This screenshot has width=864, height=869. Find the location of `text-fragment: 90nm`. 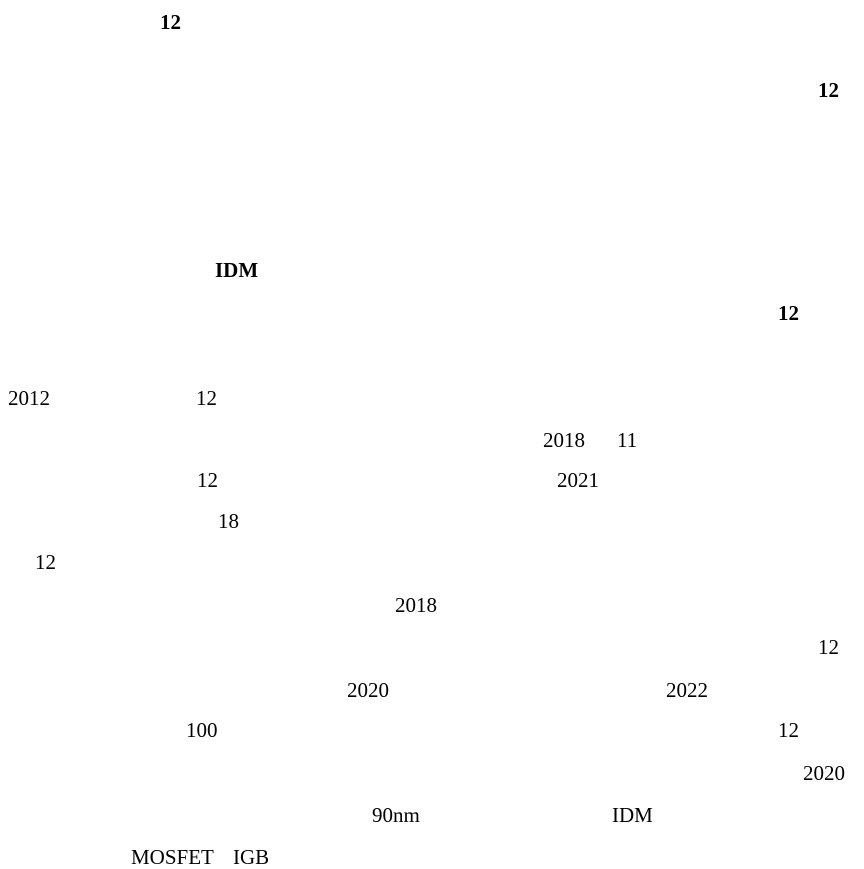

text-fragment: 90nm is located at coordinates (396, 815).